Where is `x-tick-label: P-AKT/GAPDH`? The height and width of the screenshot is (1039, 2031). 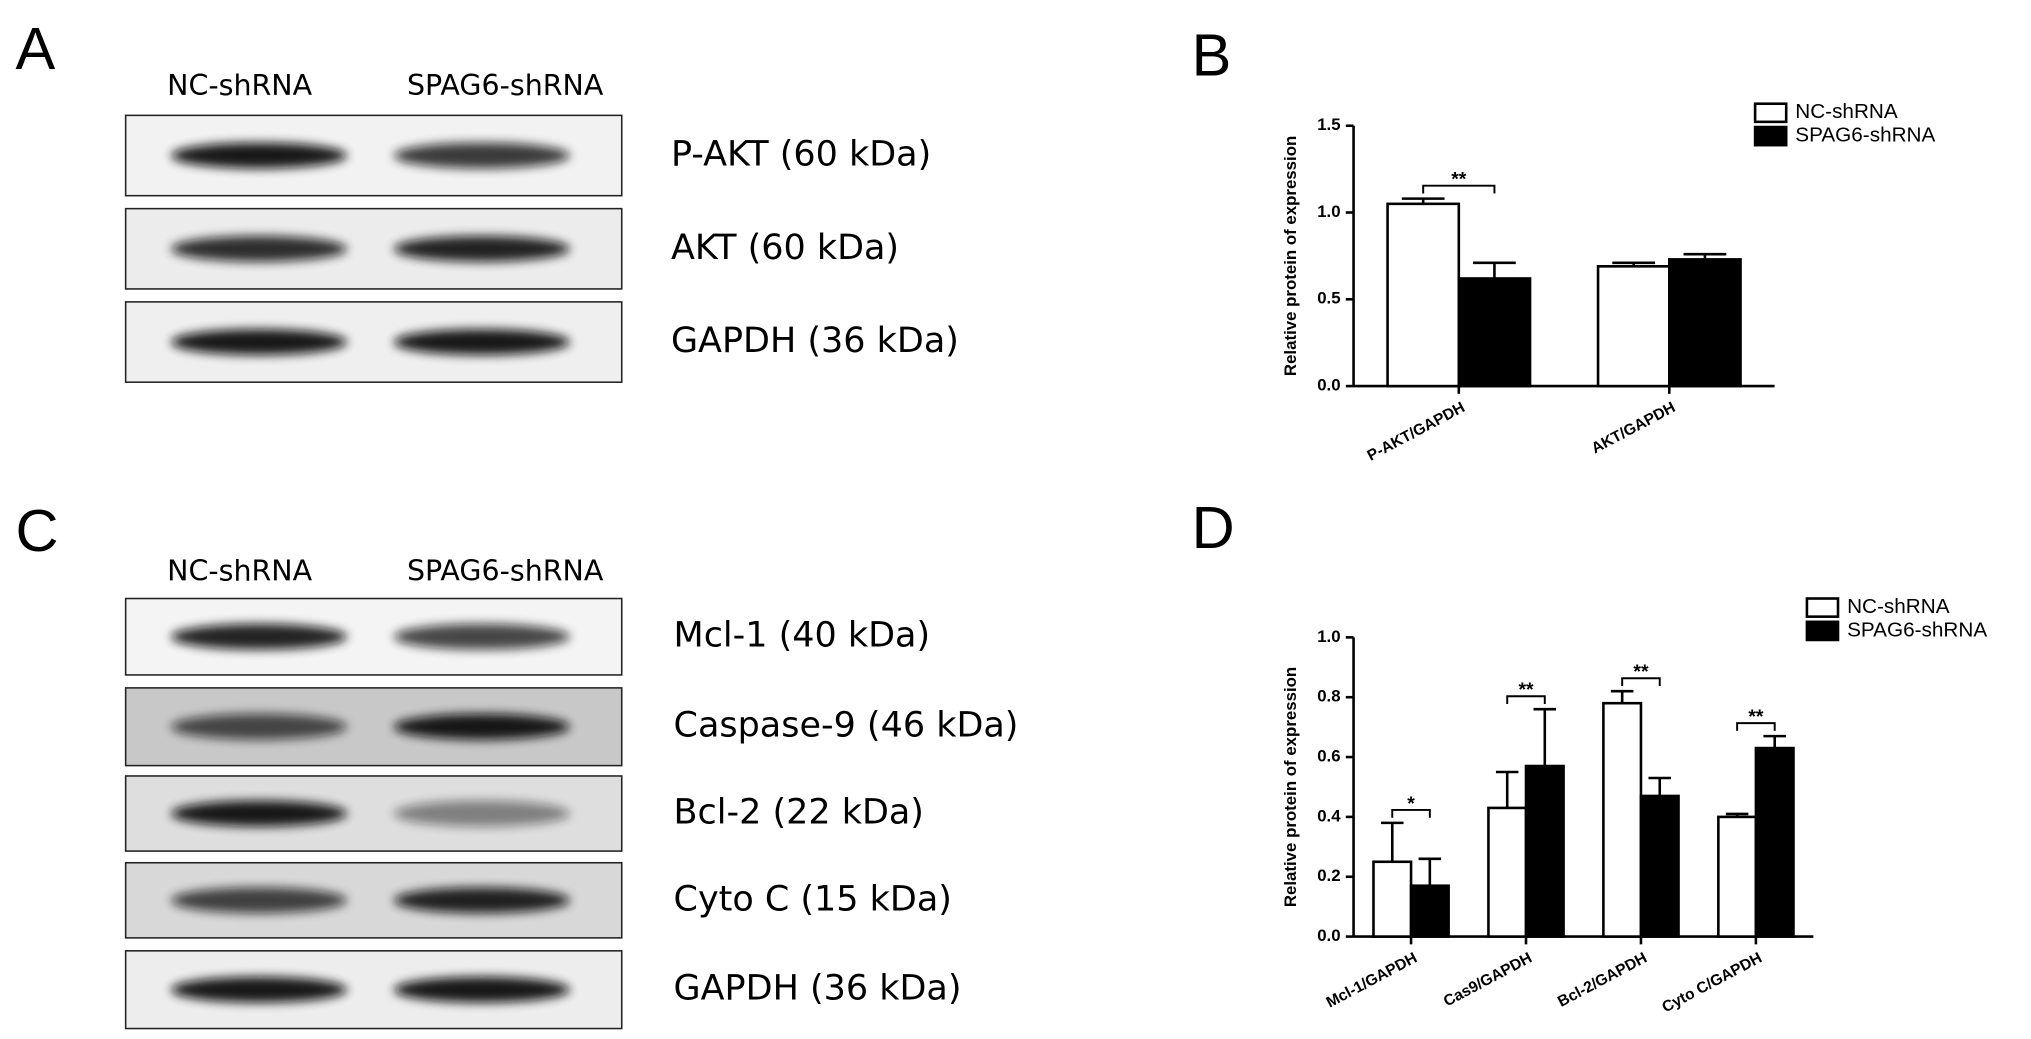
x-tick-label: P-AKT/GAPDH is located at coordinates (1416, 432).